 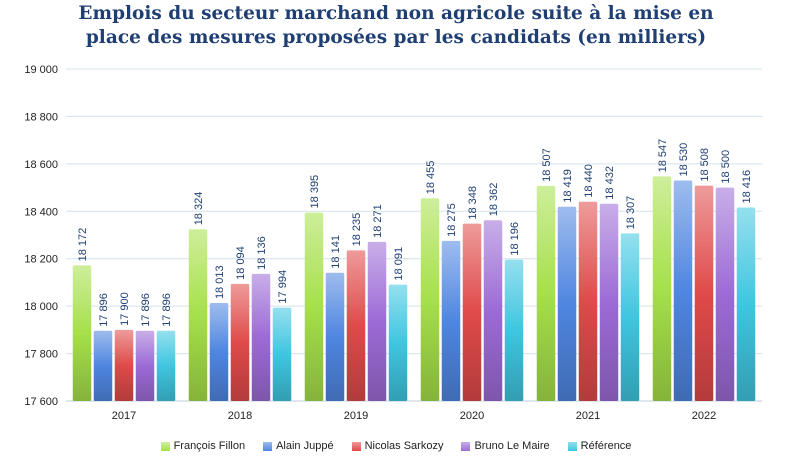 I want to click on x-tick-label: 2019, so click(x=356, y=416).